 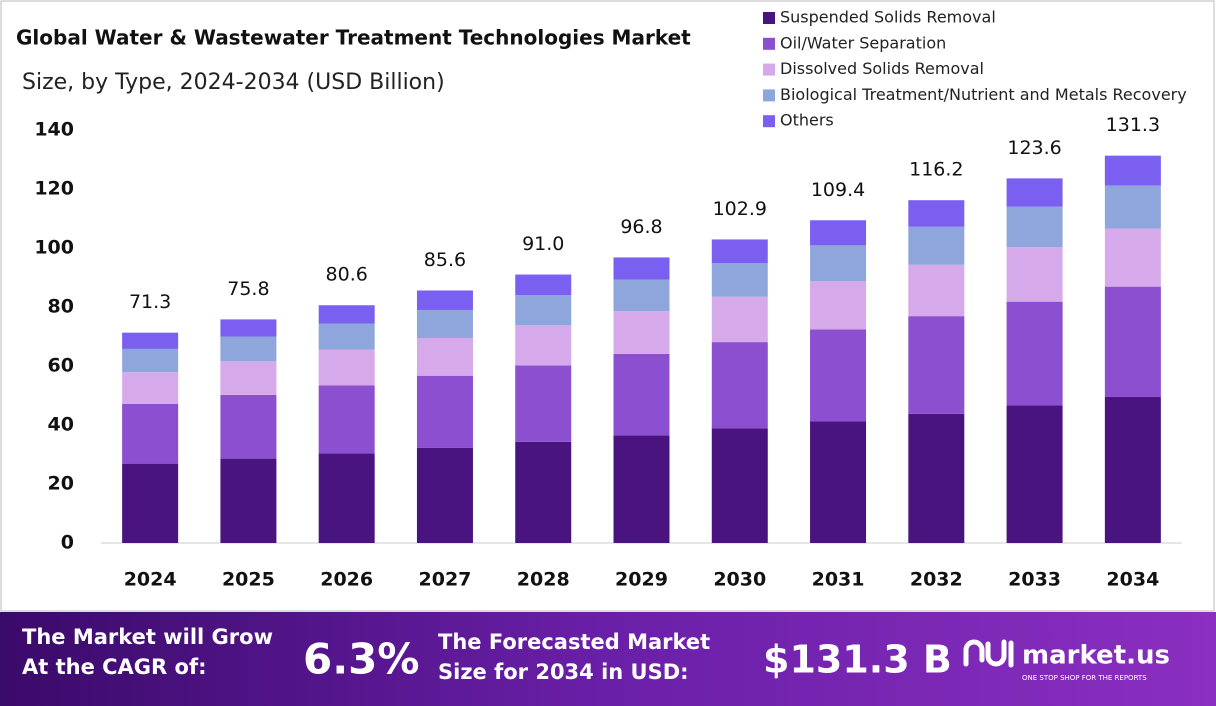 What do you see at coordinates (807, 120) in the screenshot?
I see `legend-label: Others` at bounding box center [807, 120].